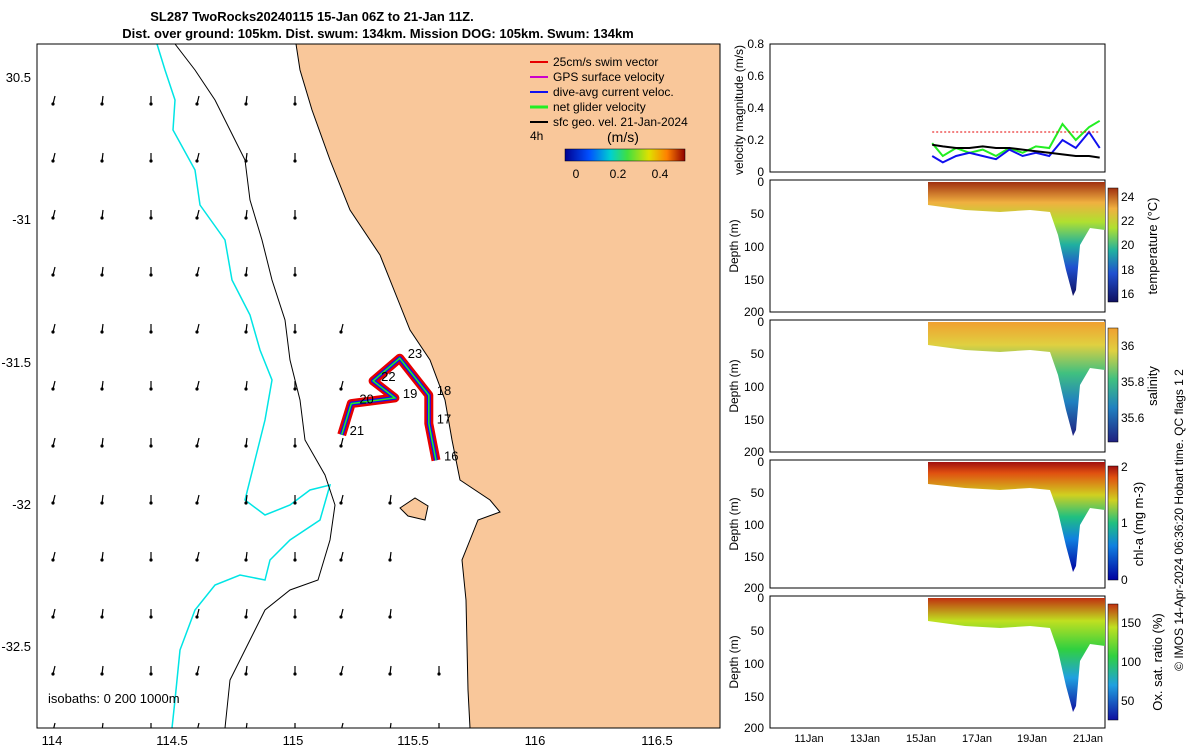 The image size is (1200, 750). What do you see at coordinates (1128, 346) in the screenshot?
I see `sal-ctick-2: 36` at bounding box center [1128, 346].